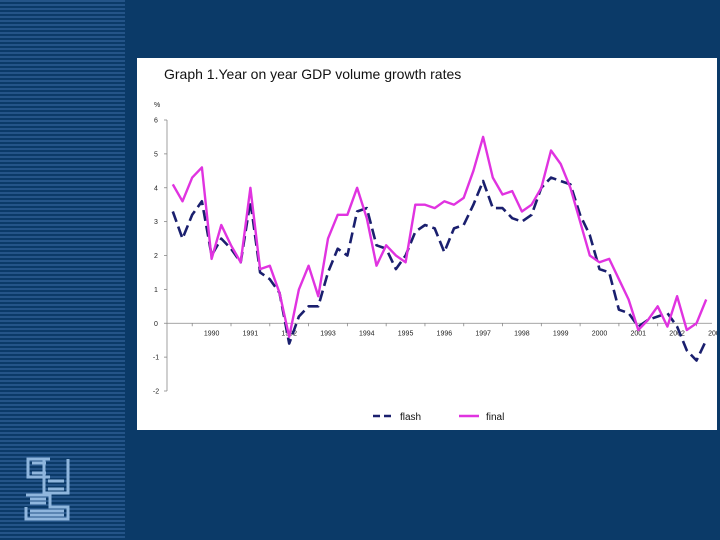 The height and width of the screenshot is (540, 720). What do you see at coordinates (156, 188) in the screenshot?
I see `y-tick-label: 4` at bounding box center [156, 188].